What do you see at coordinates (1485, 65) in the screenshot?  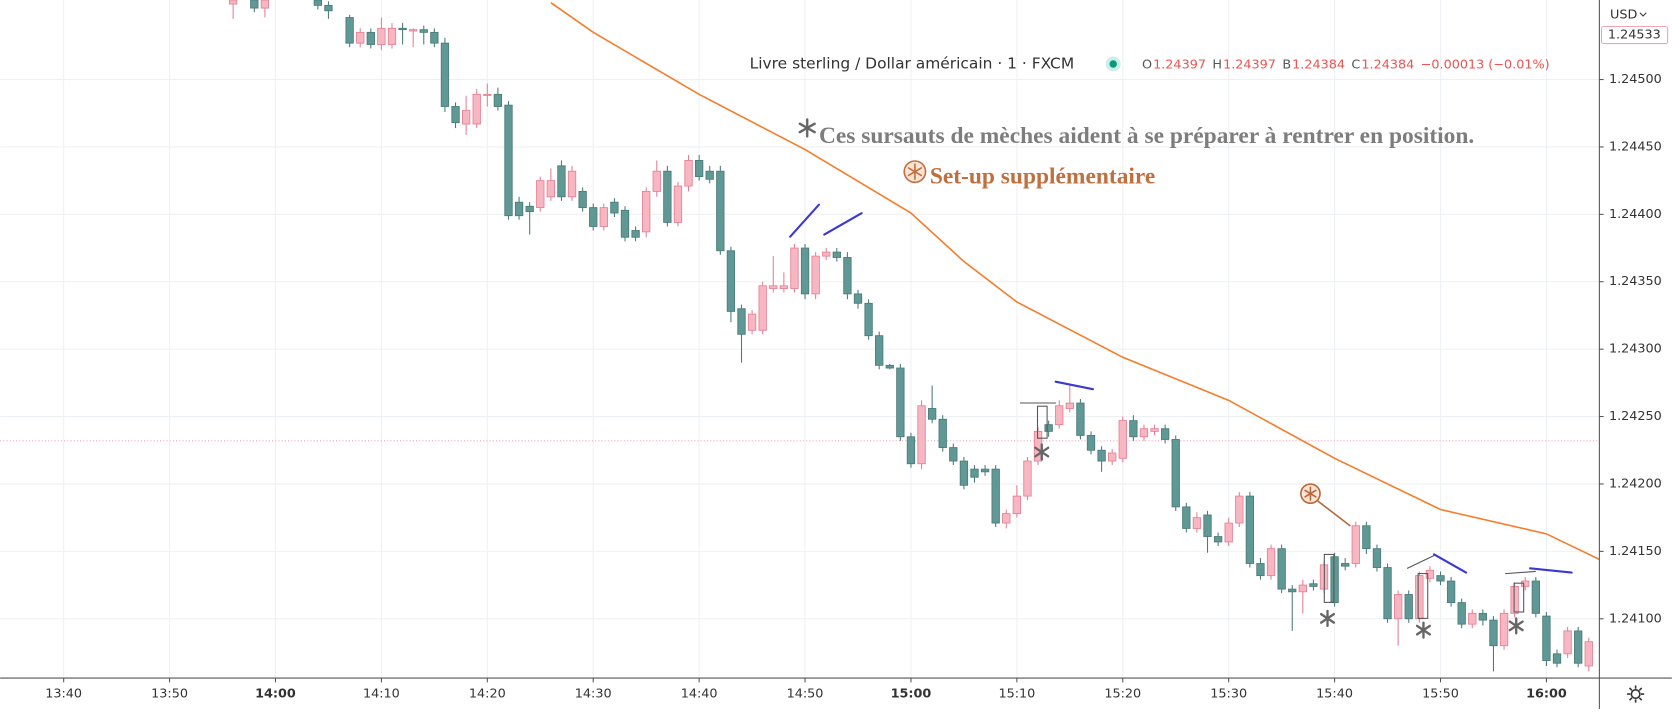 I see `ohlc-change: −0.00013 (−0.01%)` at bounding box center [1485, 65].